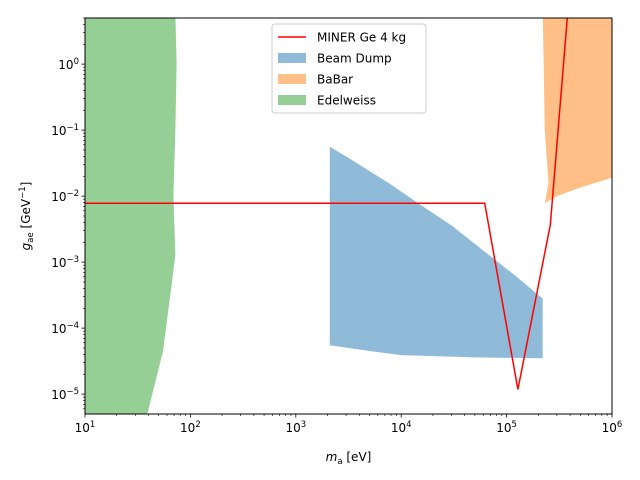 The height and width of the screenshot is (480, 640). What do you see at coordinates (354, 59) in the screenshot?
I see `beam-dump-legend-label: Beam Dump` at bounding box center [354, 59].